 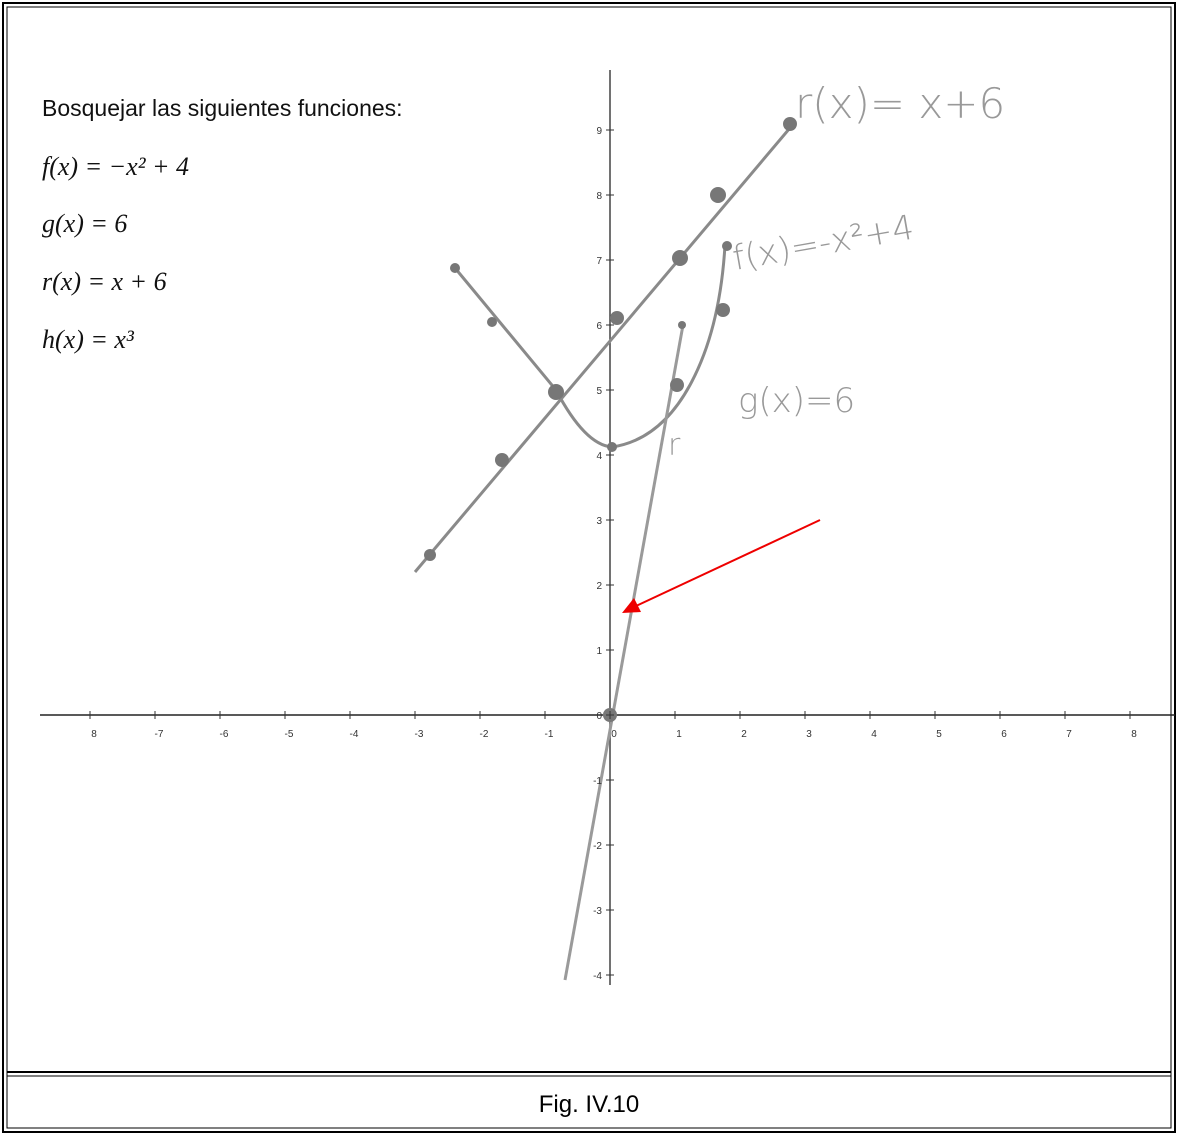 What do you see at coordinates (939, 734) in the screenshot?
I see `x-tick-label: 5` at bounding box center [939, 734].